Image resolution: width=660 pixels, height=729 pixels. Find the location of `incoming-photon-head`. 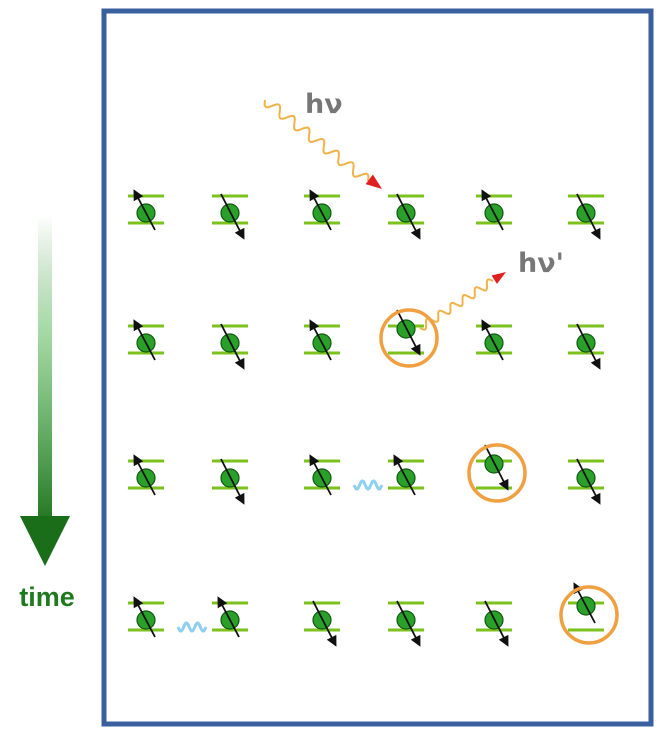

incoming-photon-head is located at coordinates (373, 181).